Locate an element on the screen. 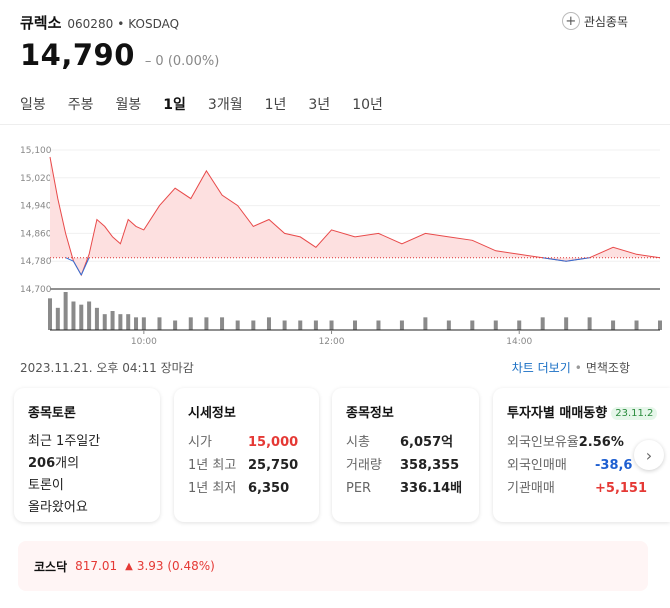  price-info-card: 시세정보 시가 15,000 1년 최고 25,750 1년 최저 6,350 is located at coordinates (246, 455).